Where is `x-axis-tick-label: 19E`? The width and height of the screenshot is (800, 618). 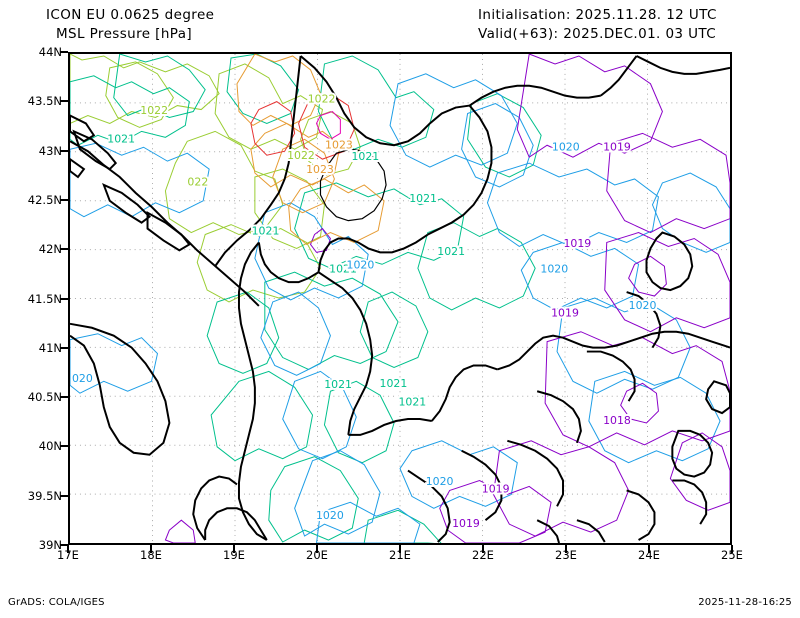 x-axis-tick-label: 19E is located at coordinates (234, 555).